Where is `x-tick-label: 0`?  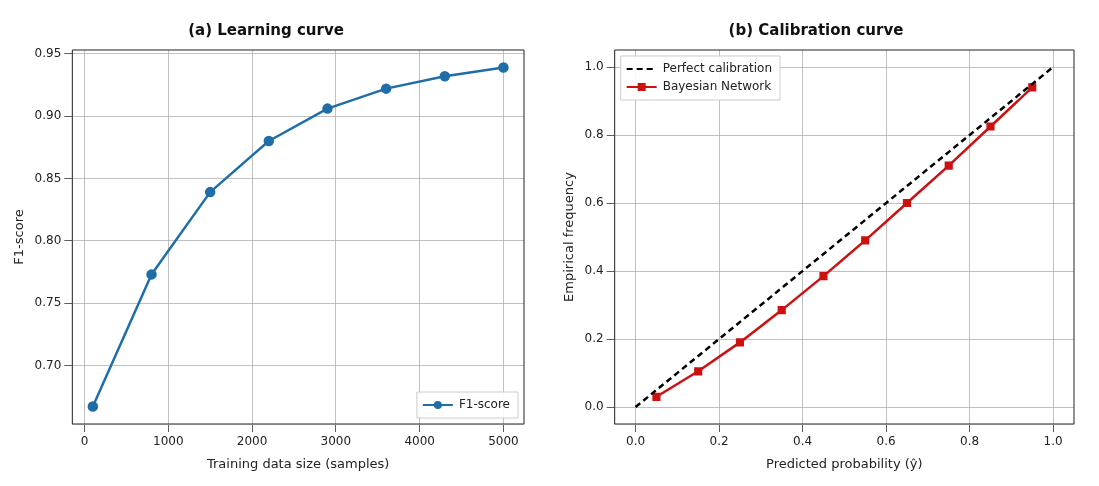
x-tick-label: 0 is located at coordinates (84, 441).